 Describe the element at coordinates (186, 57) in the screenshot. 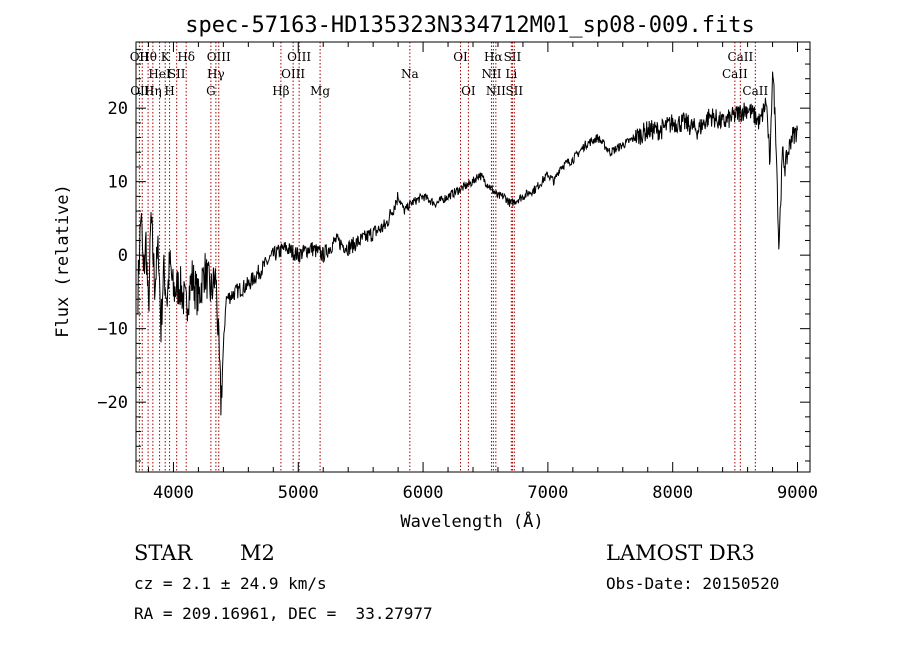

I see `line-label: Hδ` at that location.